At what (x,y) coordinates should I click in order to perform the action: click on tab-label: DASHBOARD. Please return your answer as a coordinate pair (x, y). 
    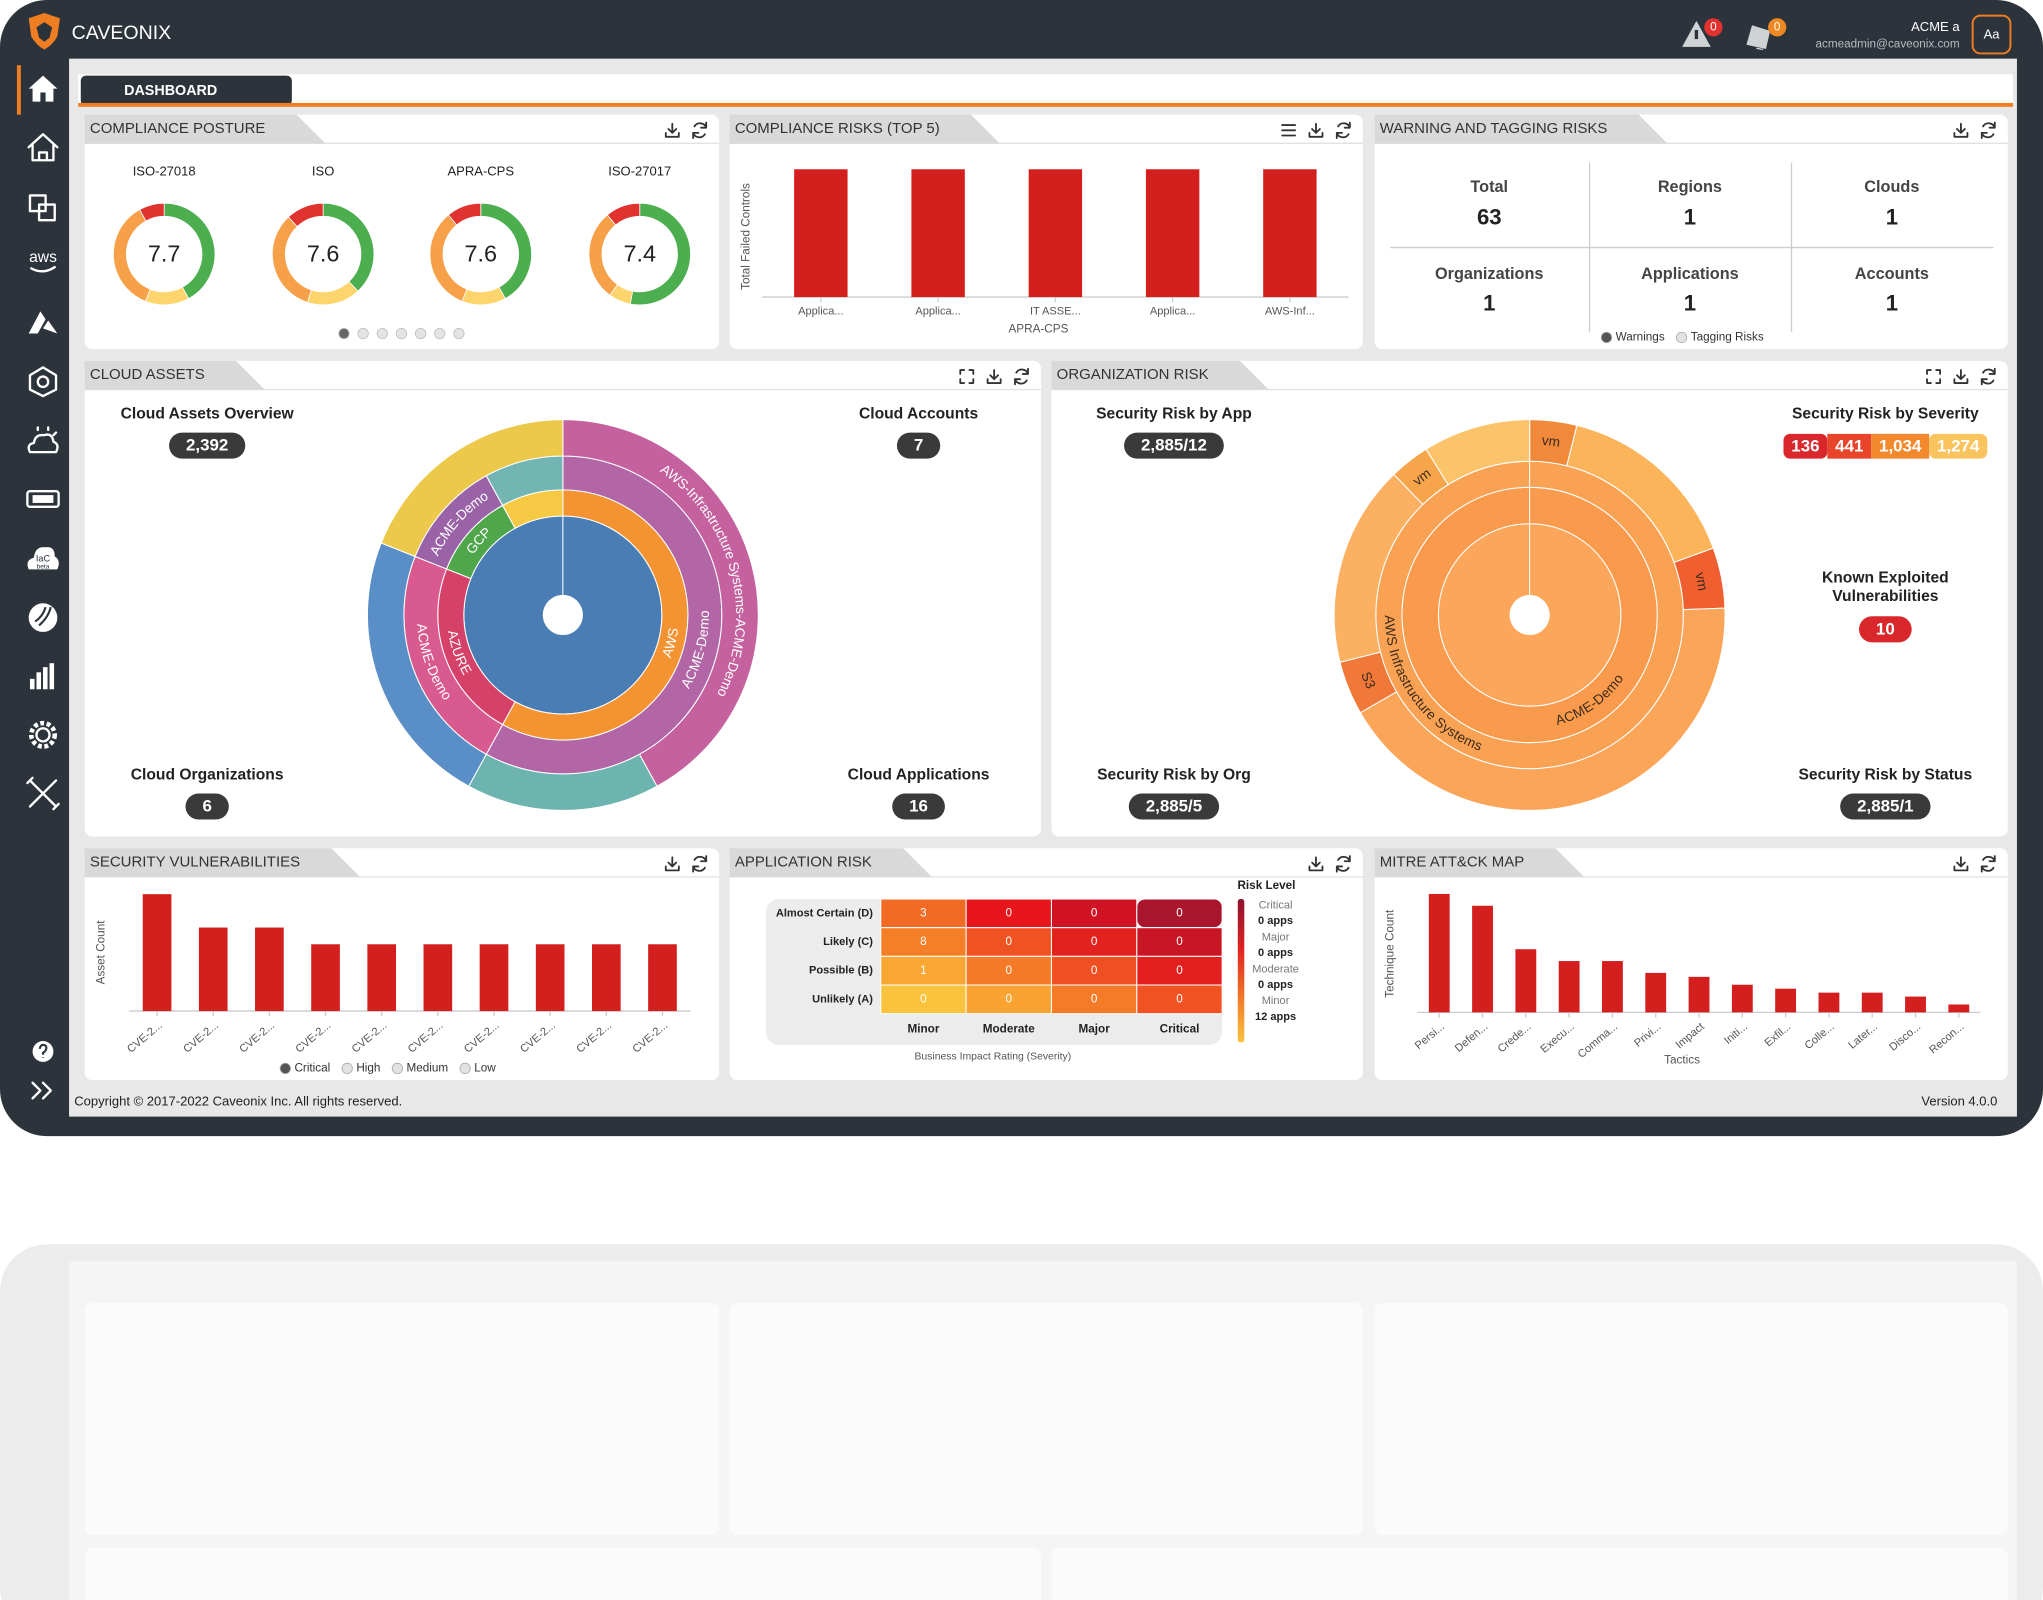
    Looking at the image, I should click on (170, 91).